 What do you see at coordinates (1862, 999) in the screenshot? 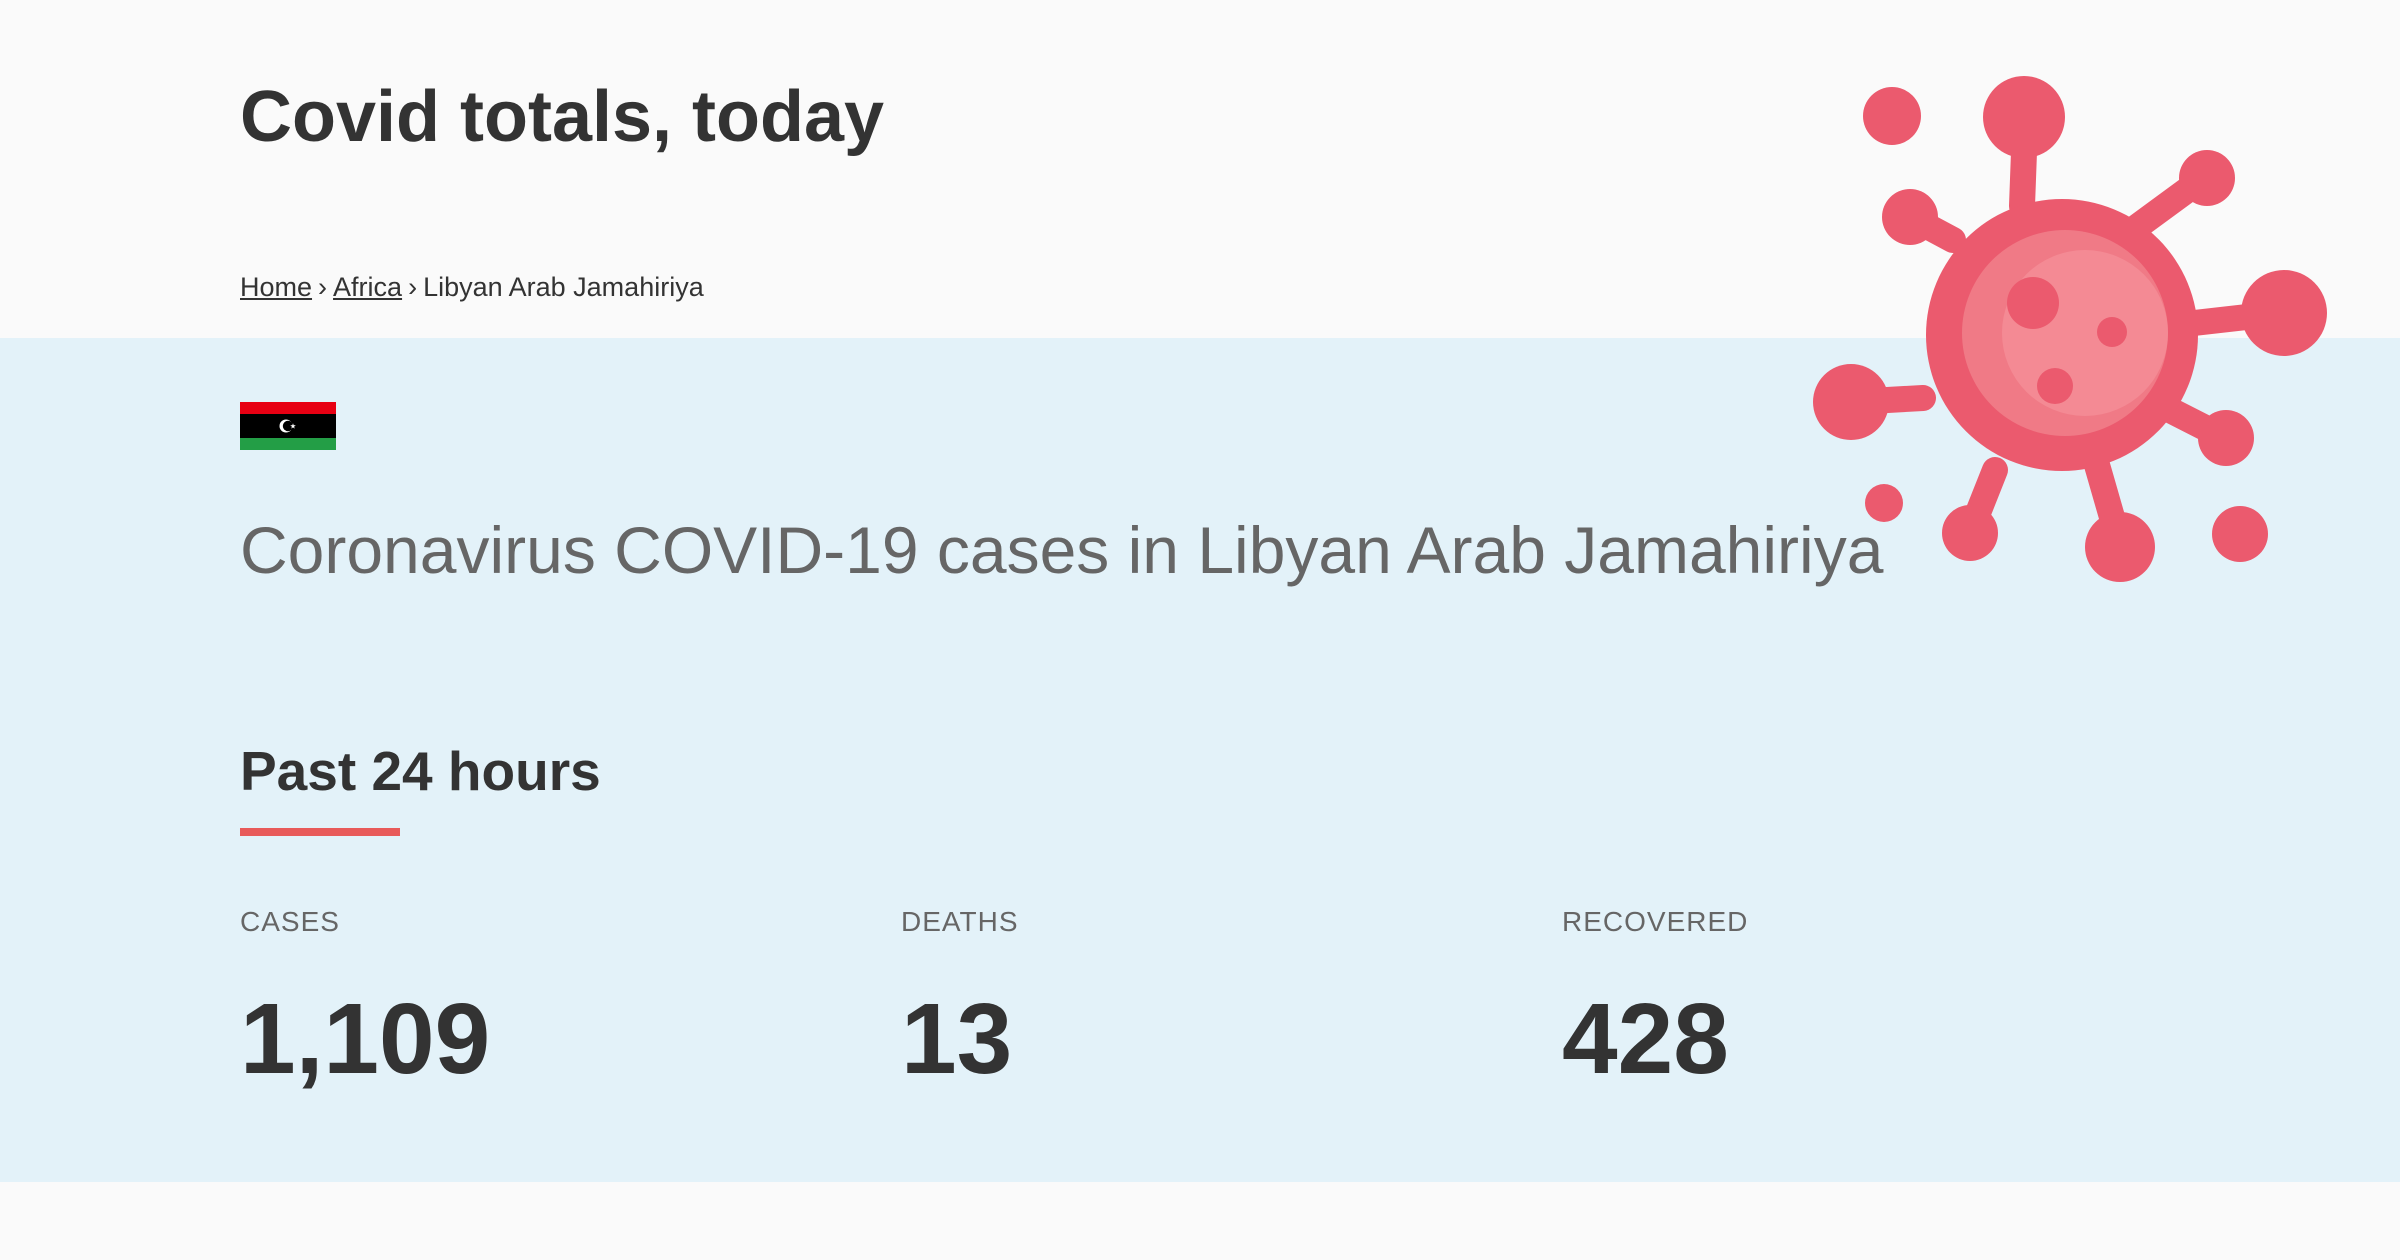
I see `stat-recovered: RECOVERED 428` at bounding box center [1862, 999].